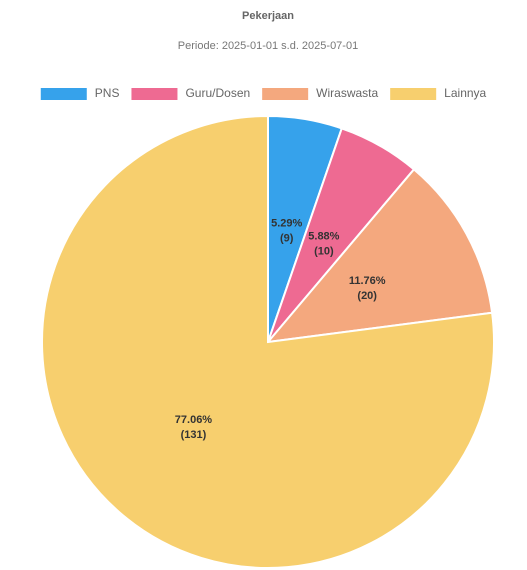 Image resolution: width=527 pixels, height=570 pixels. What do you see at coordinates (438, 93) in the screenshot?
I see `legend-item: Lainnya` at bounding box center [438, 93].